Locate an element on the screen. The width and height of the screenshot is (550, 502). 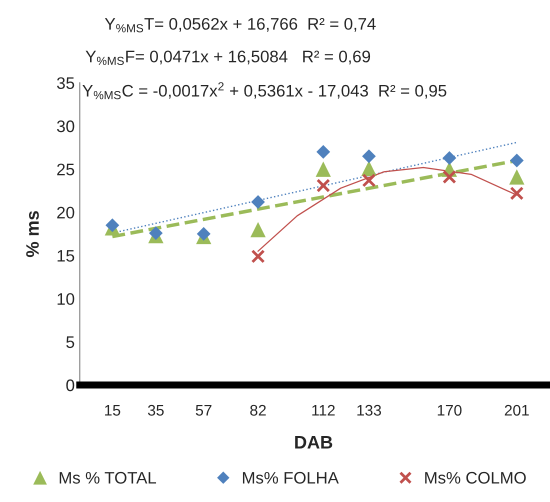
legend-label: Ms % TOTAL is located at coordinates (108, 478).